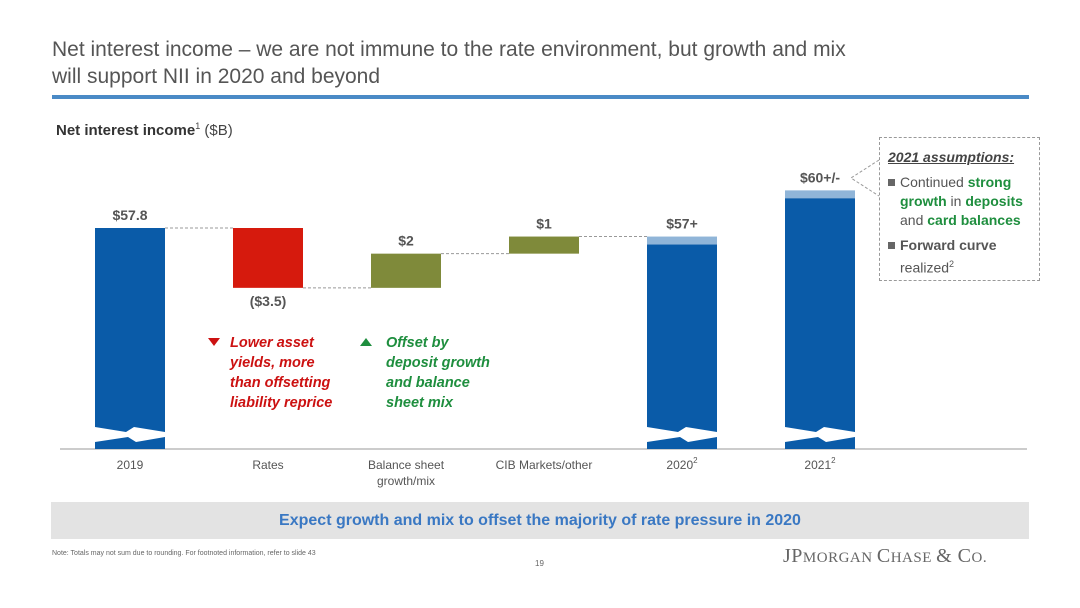  I want to click on data-label: $57+, so click(682, 224).